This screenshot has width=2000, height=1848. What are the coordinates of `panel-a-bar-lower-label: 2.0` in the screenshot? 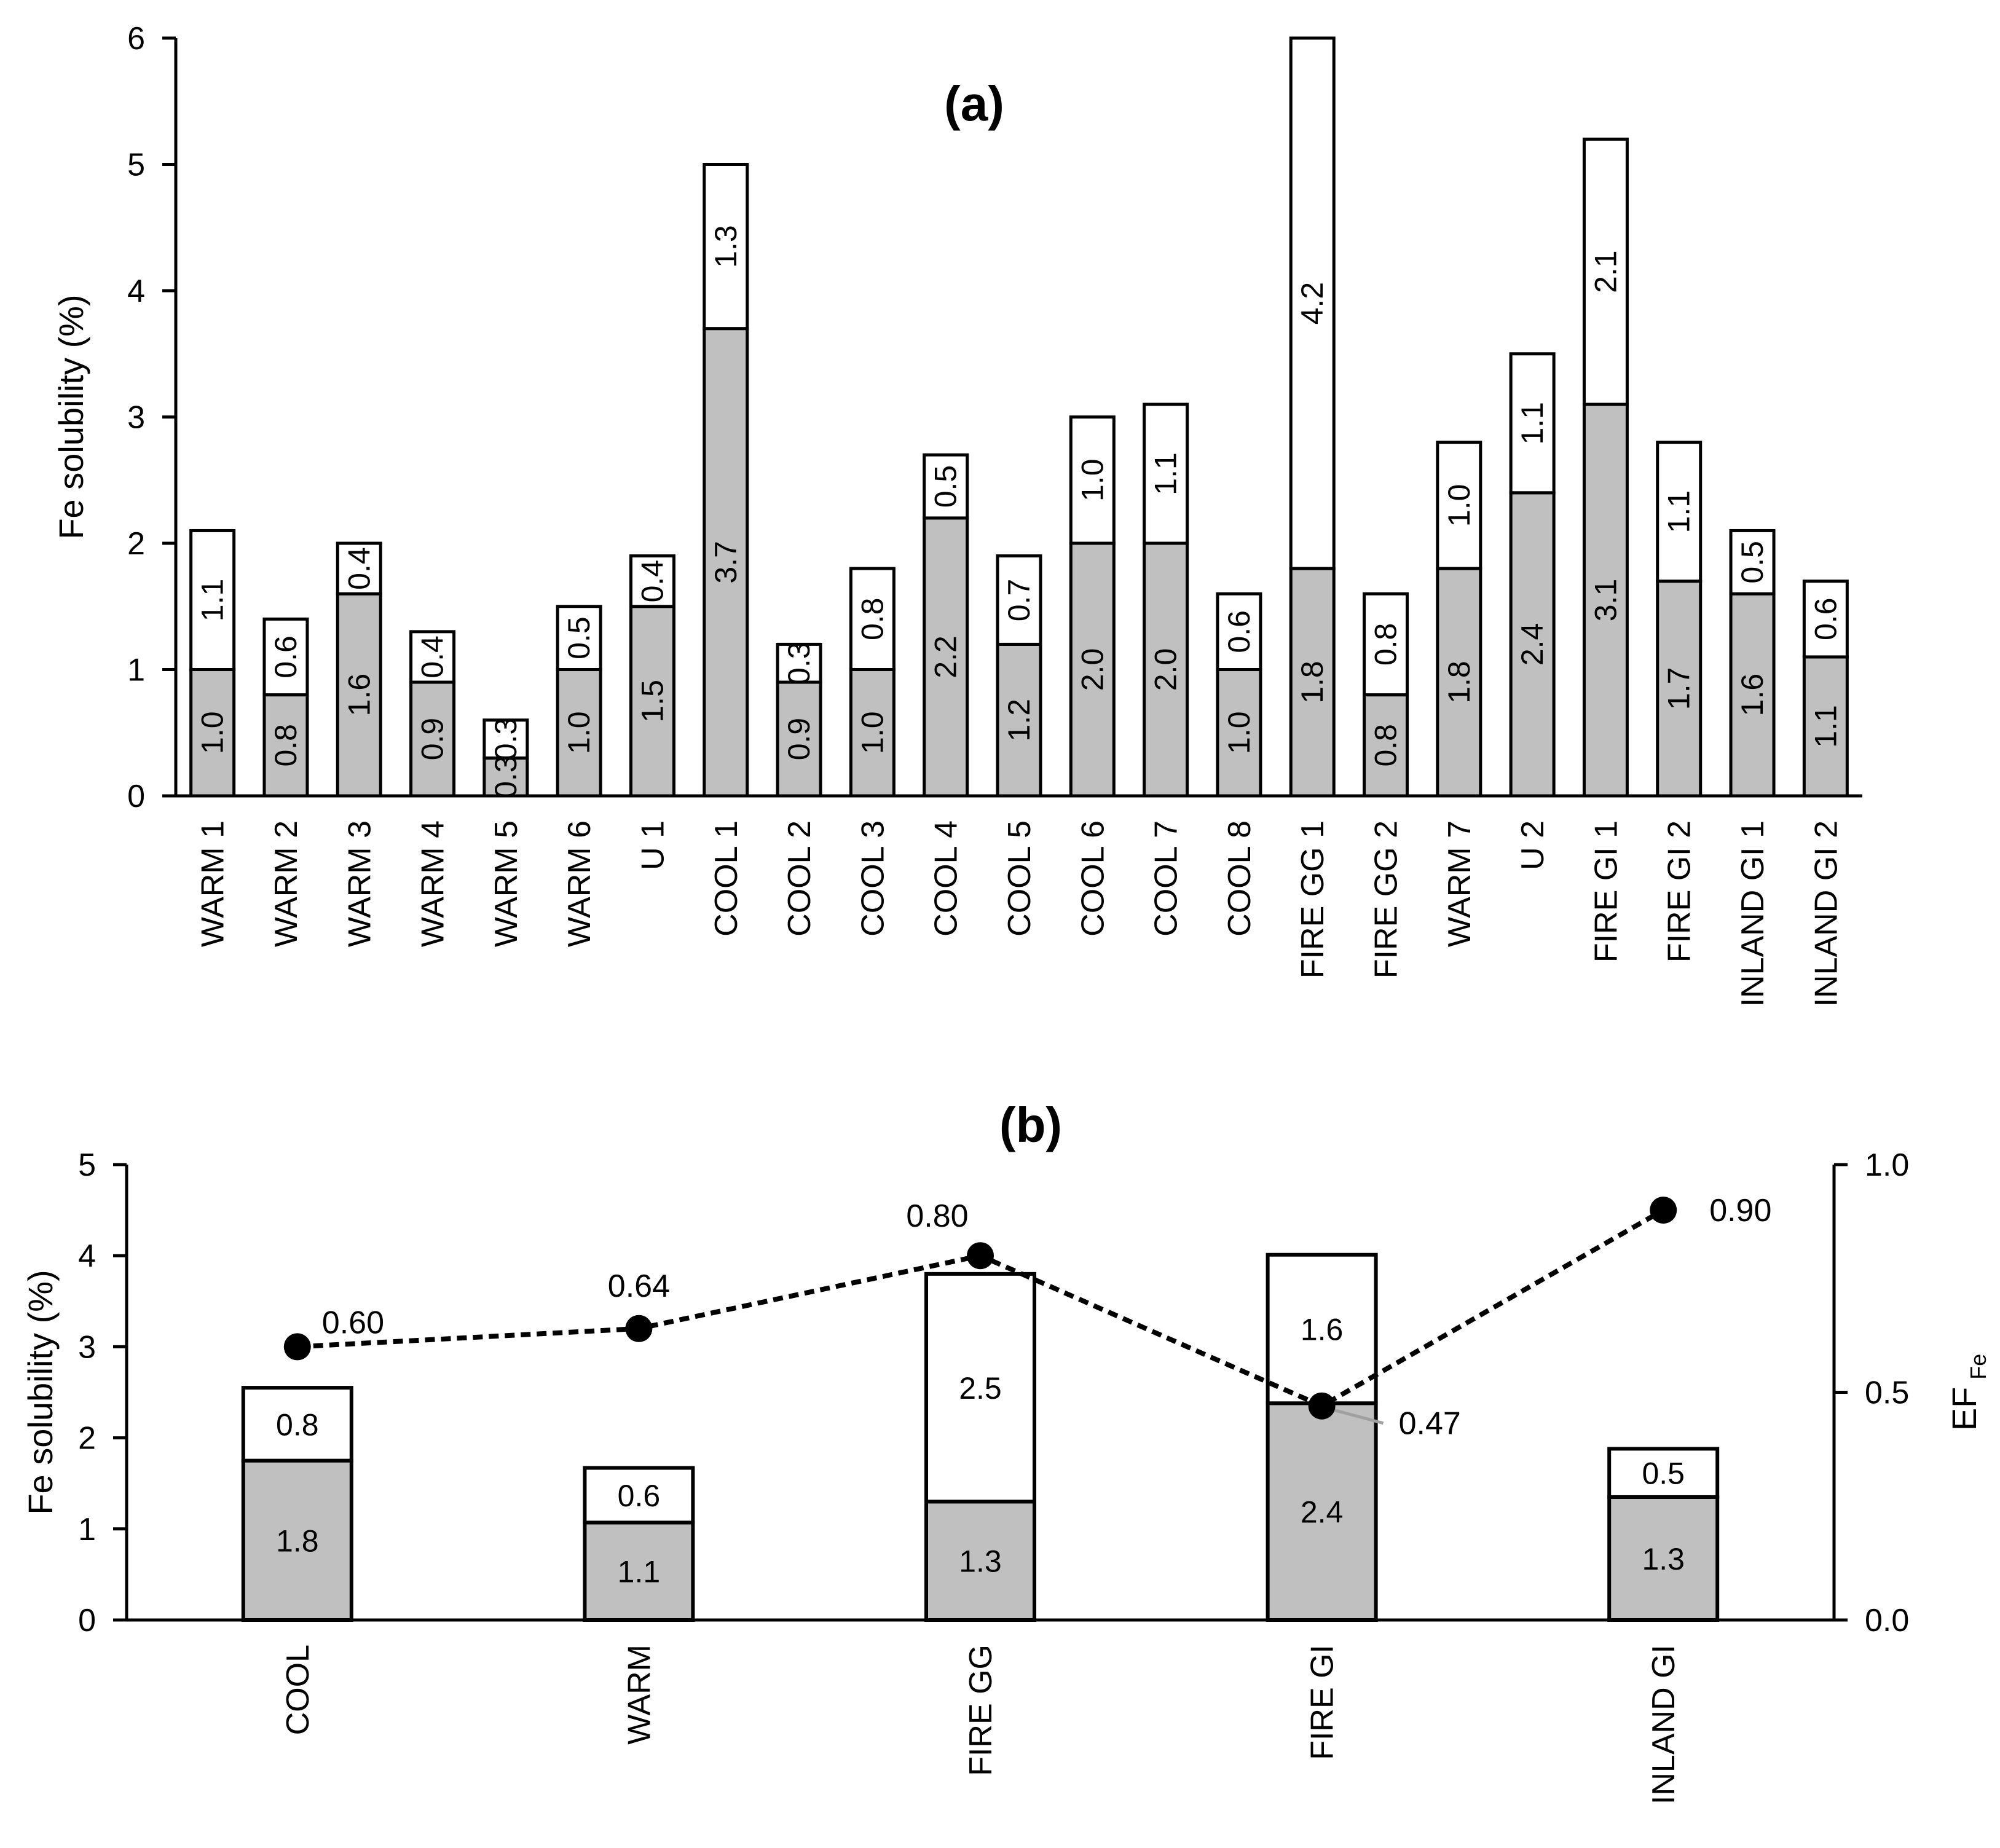 It's located at (1166, 669).